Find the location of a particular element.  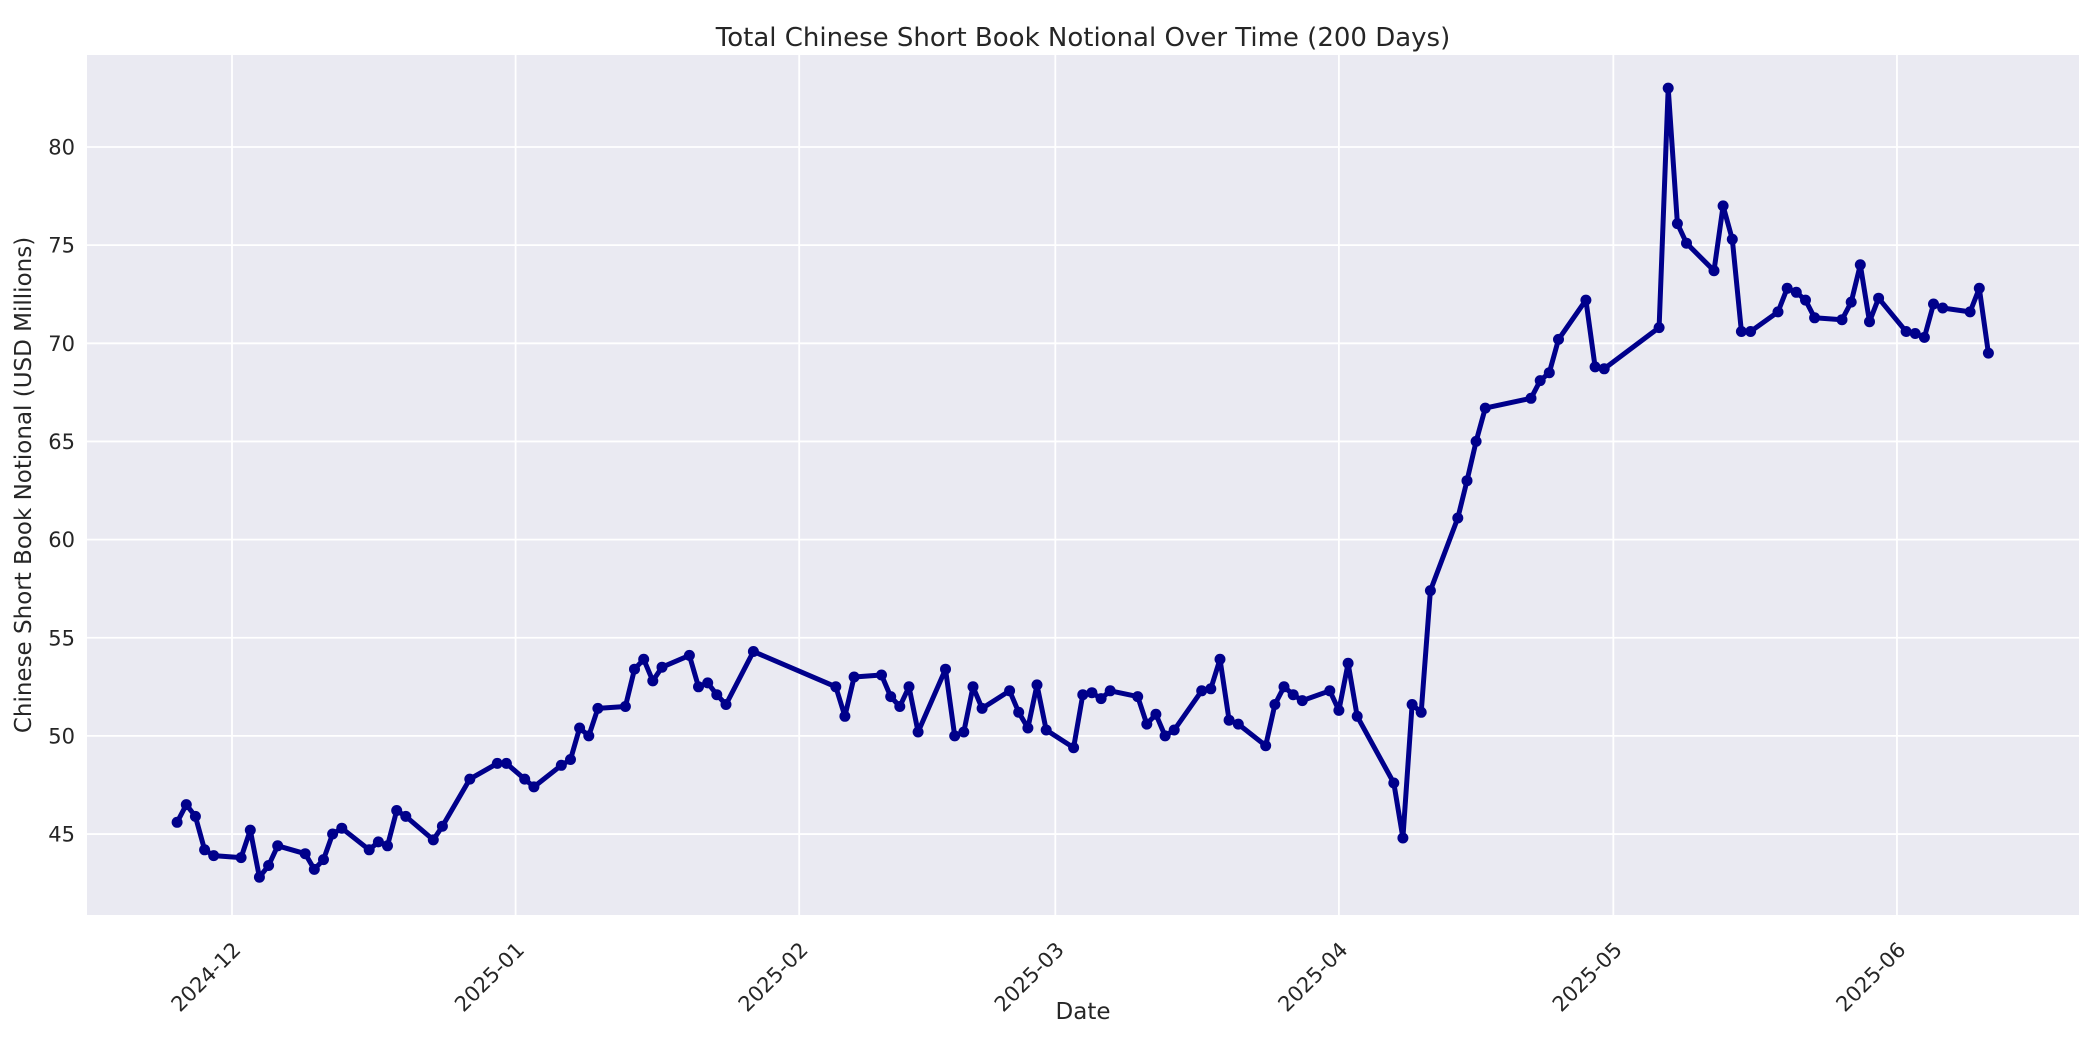

y-tick-label: 55 is located at coordinates (61, 638).